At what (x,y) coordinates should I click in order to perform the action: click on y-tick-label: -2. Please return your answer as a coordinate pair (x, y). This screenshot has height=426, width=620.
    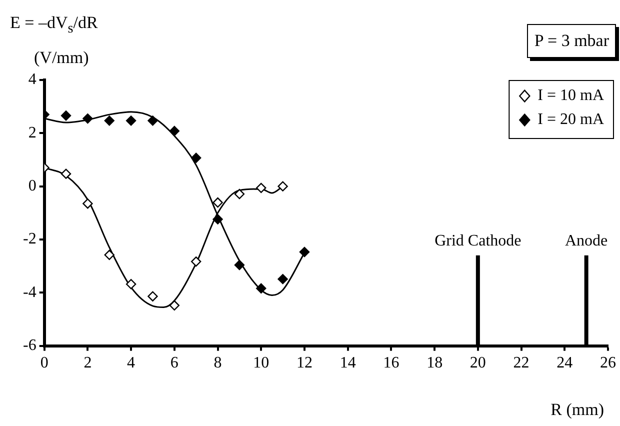
    Looking at the image, I should click on (29, 239).